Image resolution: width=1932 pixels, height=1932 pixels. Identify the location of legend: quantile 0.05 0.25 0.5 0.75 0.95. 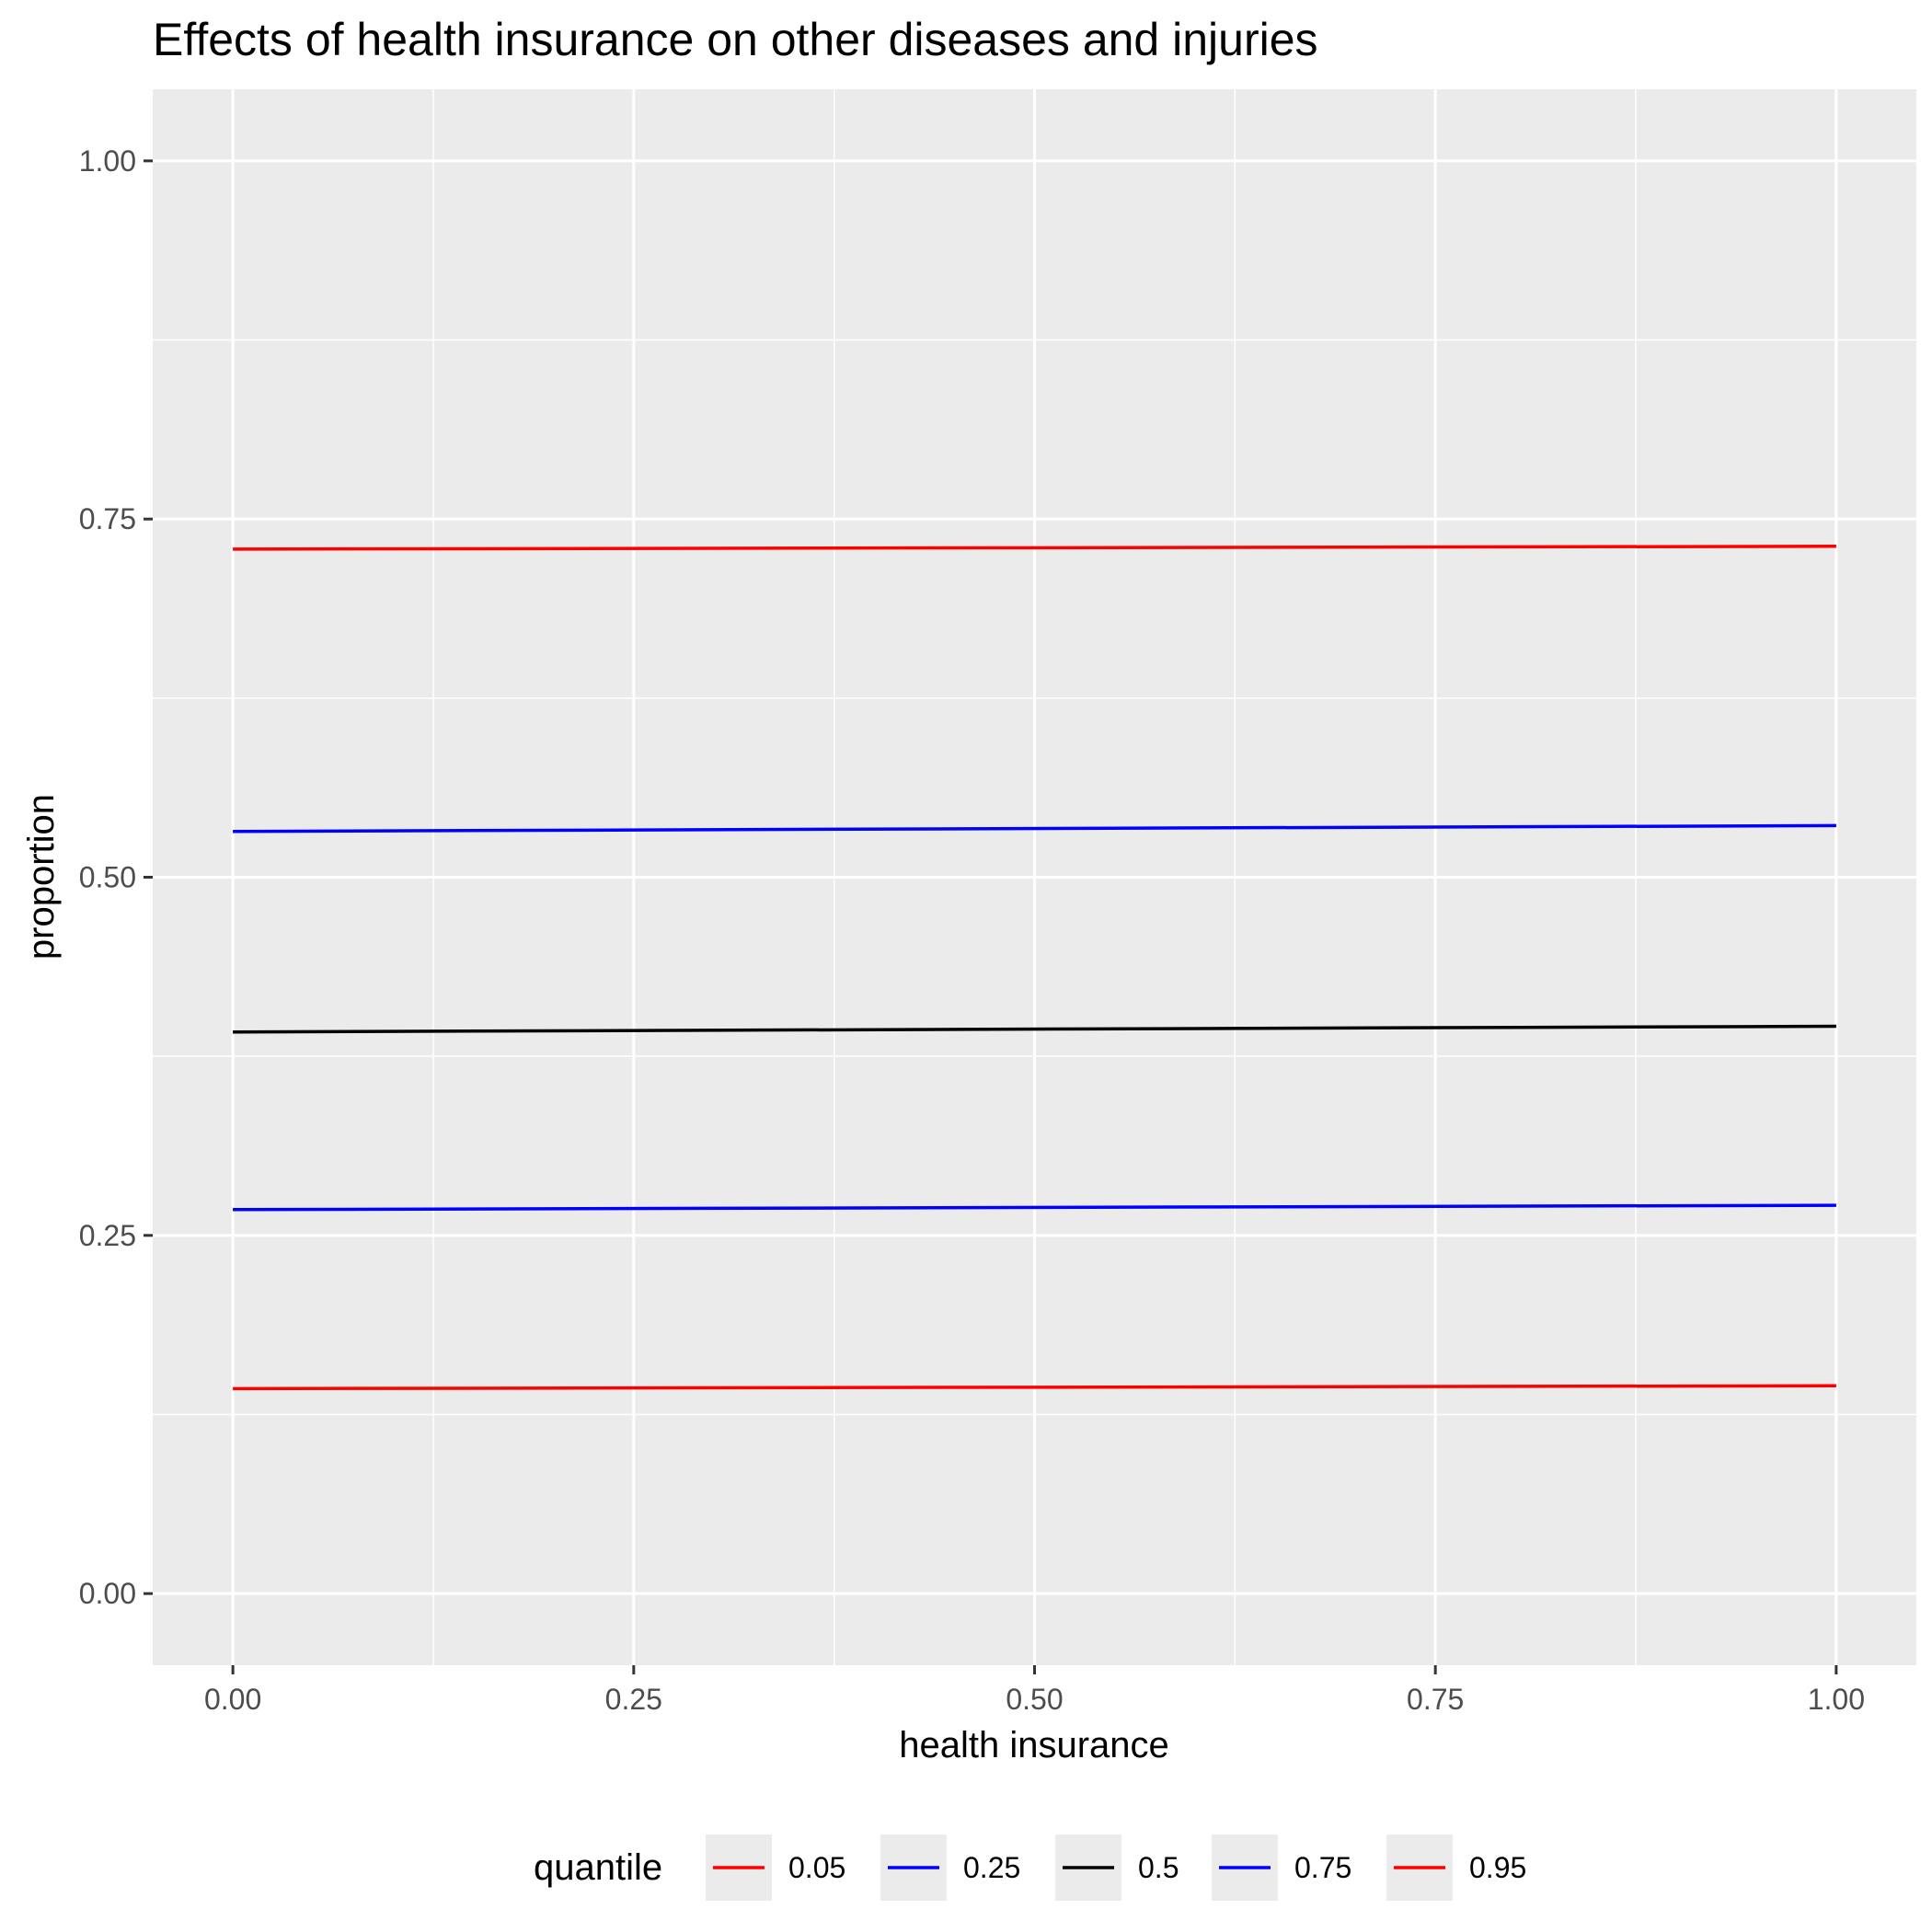
(1030, 1867).